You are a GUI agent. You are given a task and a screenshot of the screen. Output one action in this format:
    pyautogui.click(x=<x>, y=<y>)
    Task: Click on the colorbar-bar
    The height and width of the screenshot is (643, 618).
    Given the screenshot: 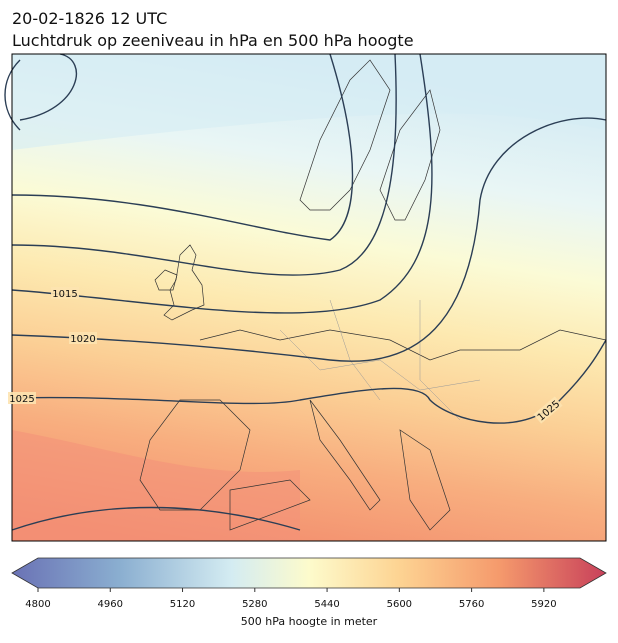 What is the action you would take?
    pyautogui.click(x=309, y=573)
    